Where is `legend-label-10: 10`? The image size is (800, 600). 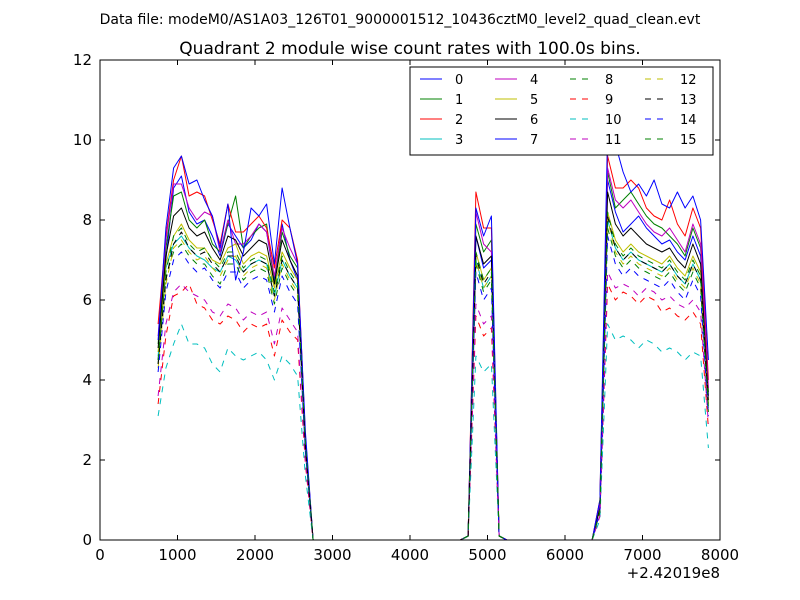 legend-label-10: 10 is located at coordinates (613, 120).